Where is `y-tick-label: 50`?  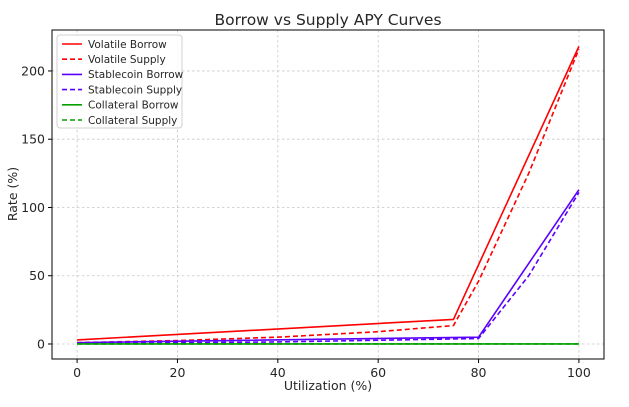
y-tick-label: 50 is located at coordinates (37, 275).